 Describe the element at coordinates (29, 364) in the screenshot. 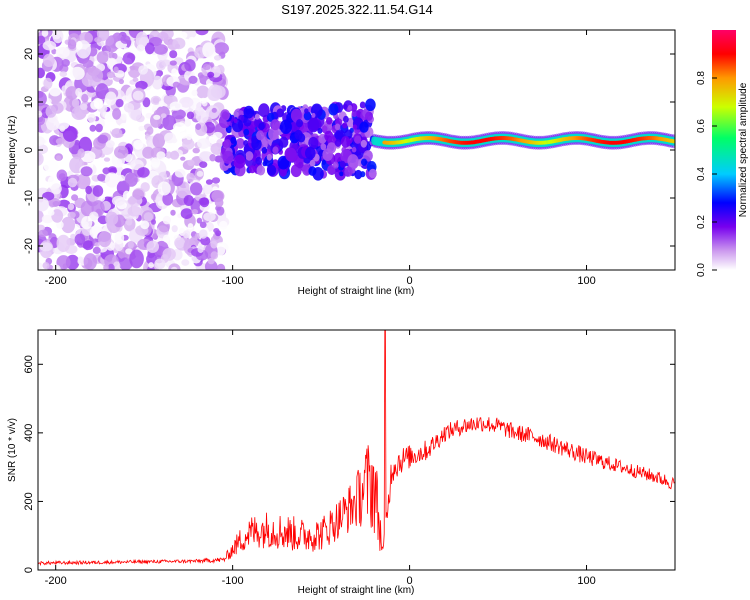

I see `y-tick-label: 600` at that location.